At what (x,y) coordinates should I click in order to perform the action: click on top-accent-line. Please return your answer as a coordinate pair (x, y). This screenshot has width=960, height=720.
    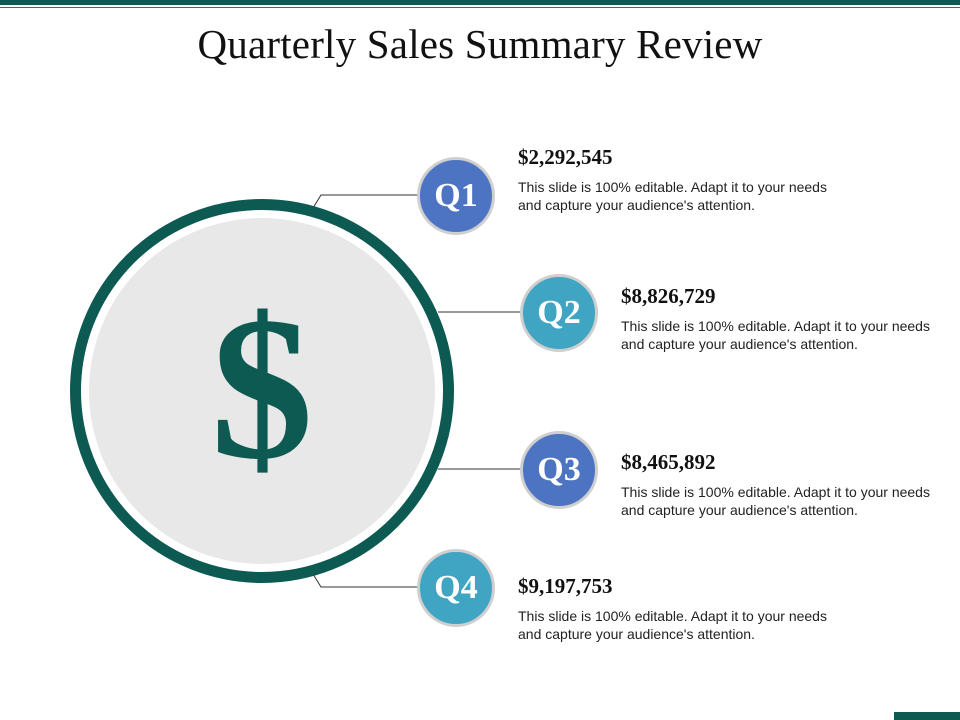
    Looking at the image, I should click on (480, 7).